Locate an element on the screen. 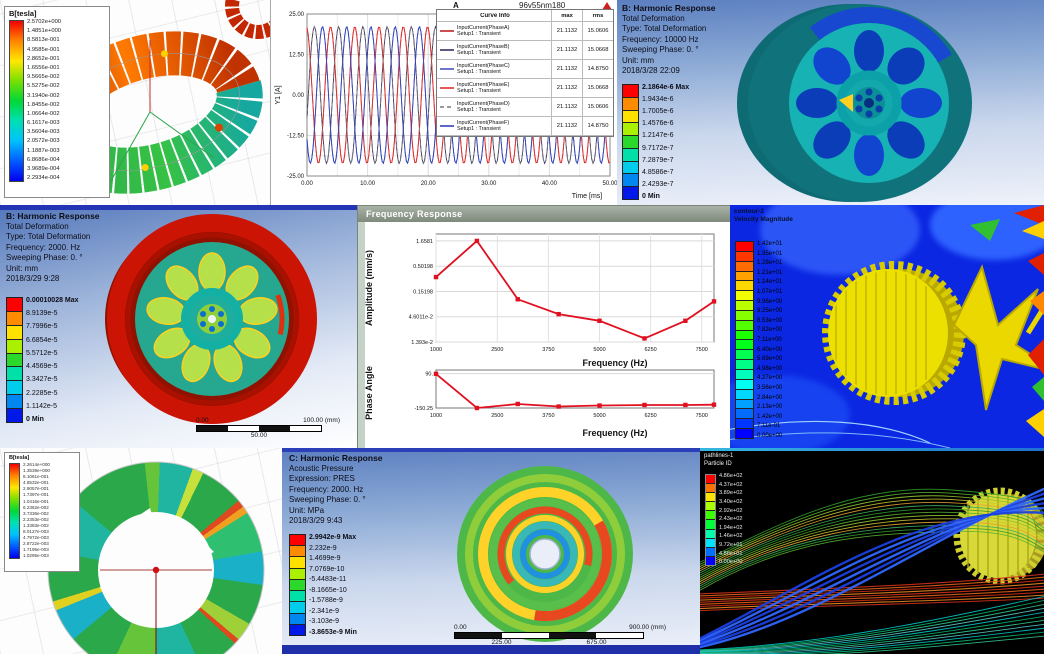 The width and height of the screenshot is (1044, 654). info-line: Total Deformation is located at coordinates (653, 18).